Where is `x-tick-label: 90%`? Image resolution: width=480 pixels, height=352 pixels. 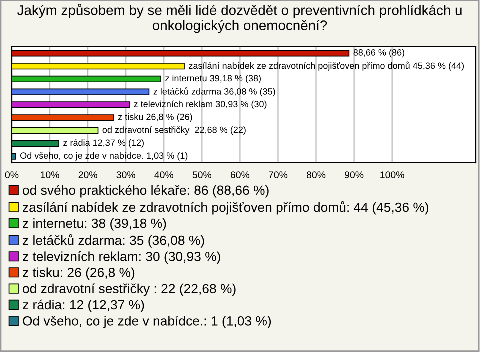
x-tick-label: 90% is located at coordinates (354, 175).